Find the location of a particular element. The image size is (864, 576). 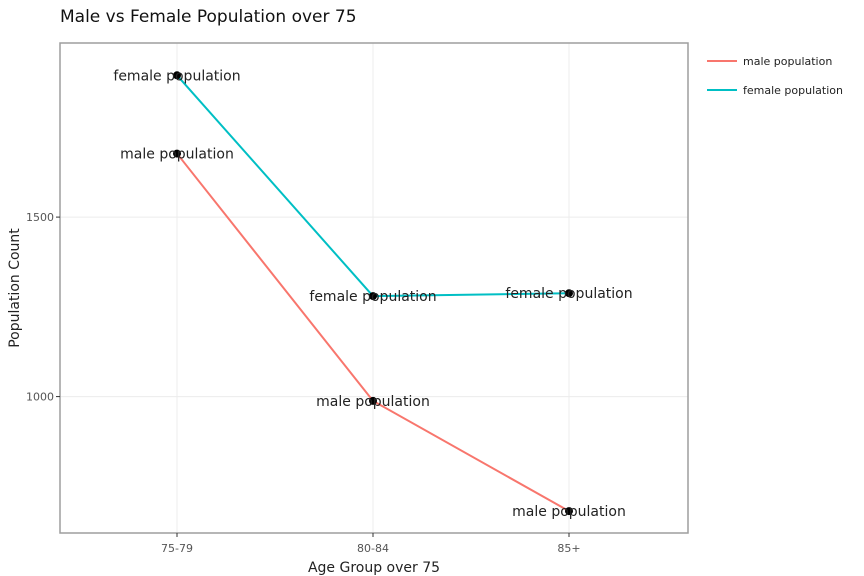

y-tick-label: 1000 is located at coordinates (40, 397).